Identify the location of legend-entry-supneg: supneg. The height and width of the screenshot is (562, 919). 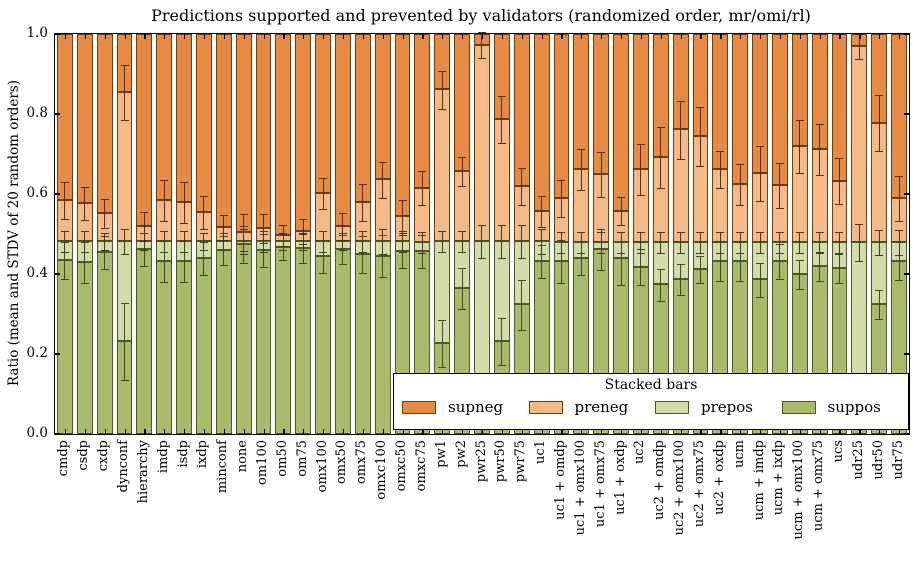
(461, 407).